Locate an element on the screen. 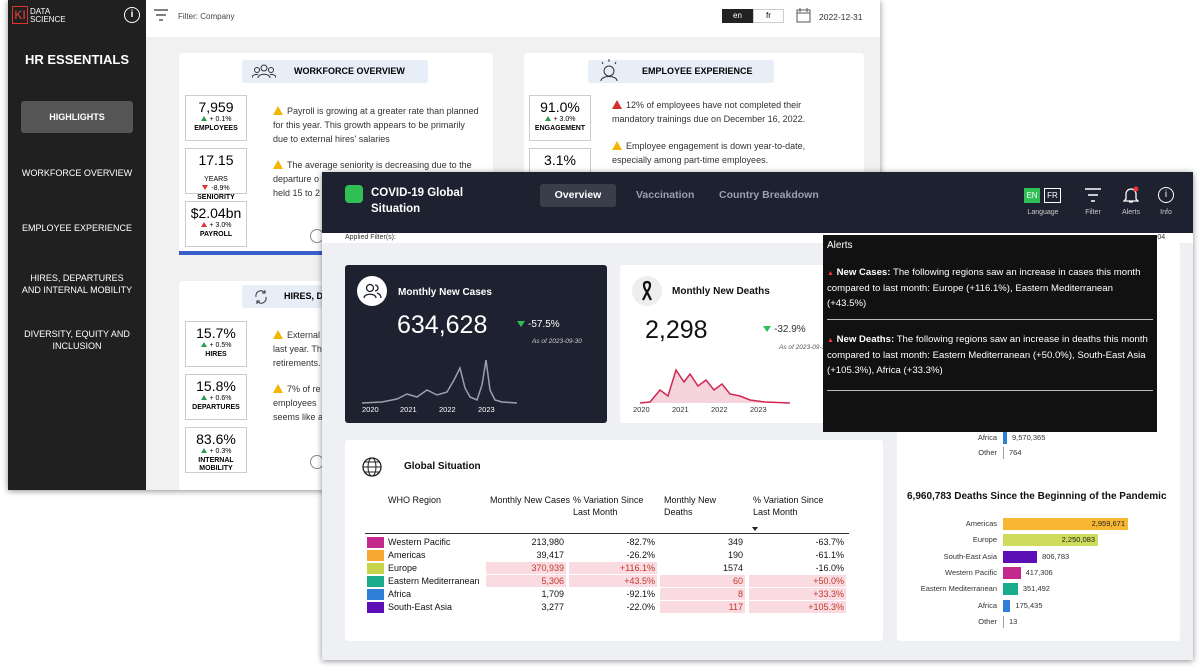 The height and width of the screenshot is (669, 1200). filter-label: Filter: Company is located at coordinates (206, 16).